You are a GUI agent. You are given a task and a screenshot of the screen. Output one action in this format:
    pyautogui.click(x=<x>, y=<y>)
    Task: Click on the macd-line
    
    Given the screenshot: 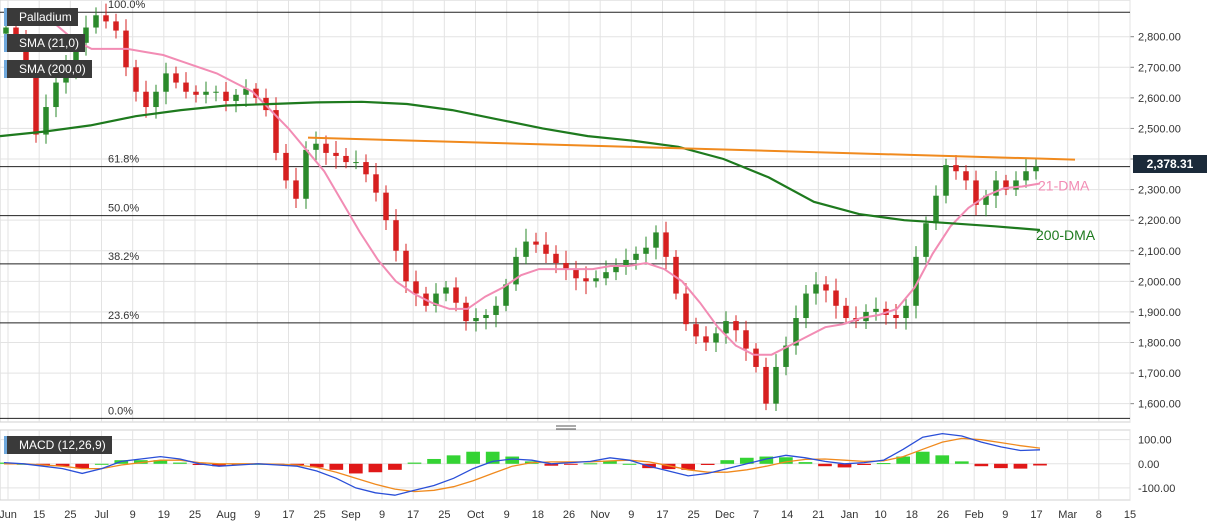 What is the action you would take?
    pyautogui.click(x=522, y=464)
    